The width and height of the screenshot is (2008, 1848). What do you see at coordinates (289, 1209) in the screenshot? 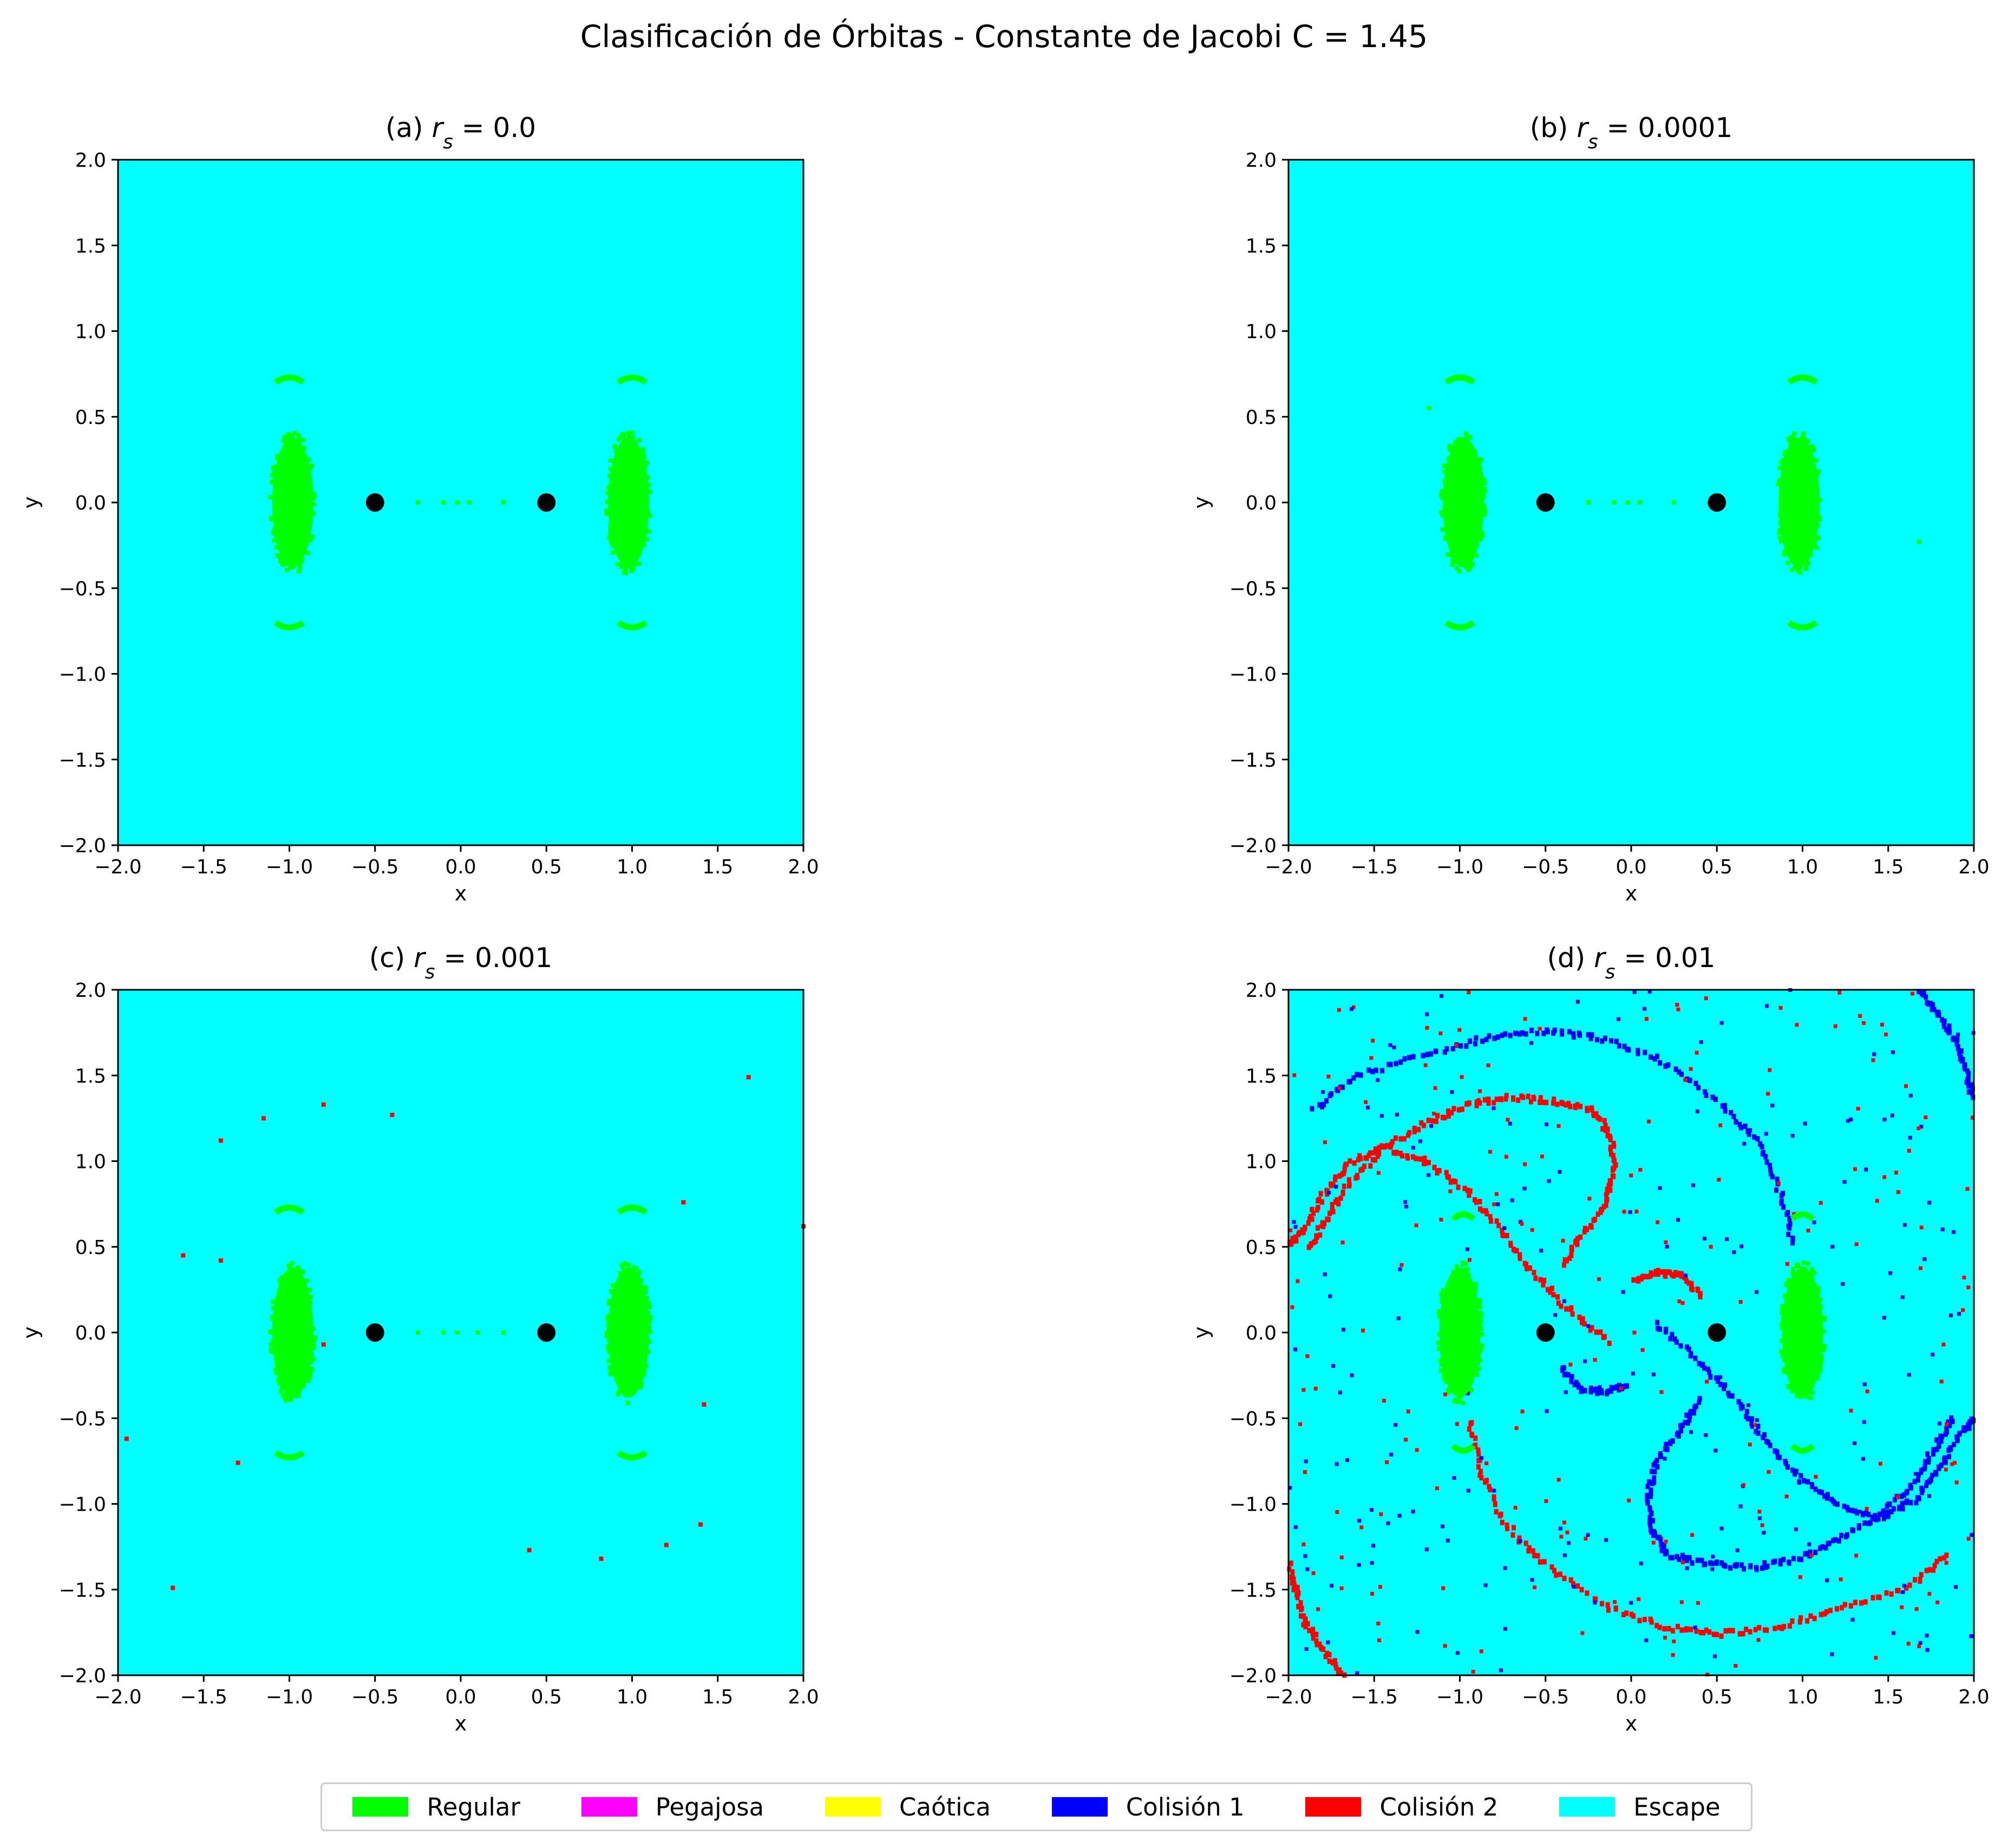
I see `regular-arc` at bounding box center [289, 1209].